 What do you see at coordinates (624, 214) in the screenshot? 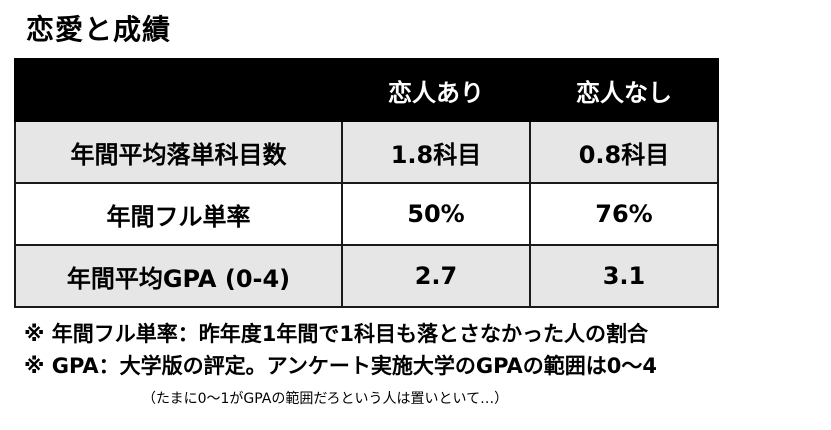
I see `cell-without-partner: 76%` at bounding box center [624, 214].